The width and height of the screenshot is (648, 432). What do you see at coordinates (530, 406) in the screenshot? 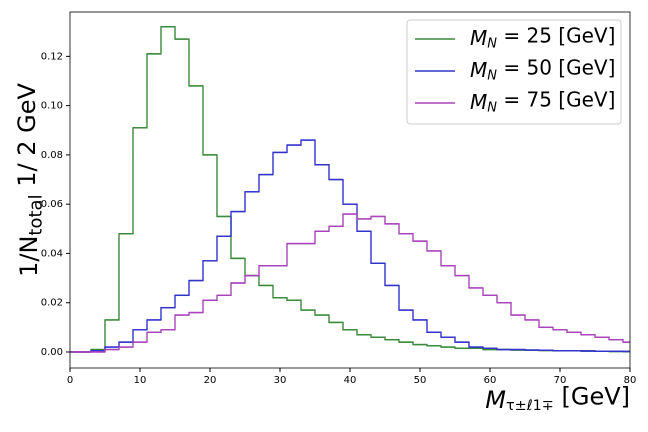
I see `label-part: τ±ℓ1∓` at bounding box center [530, 406].